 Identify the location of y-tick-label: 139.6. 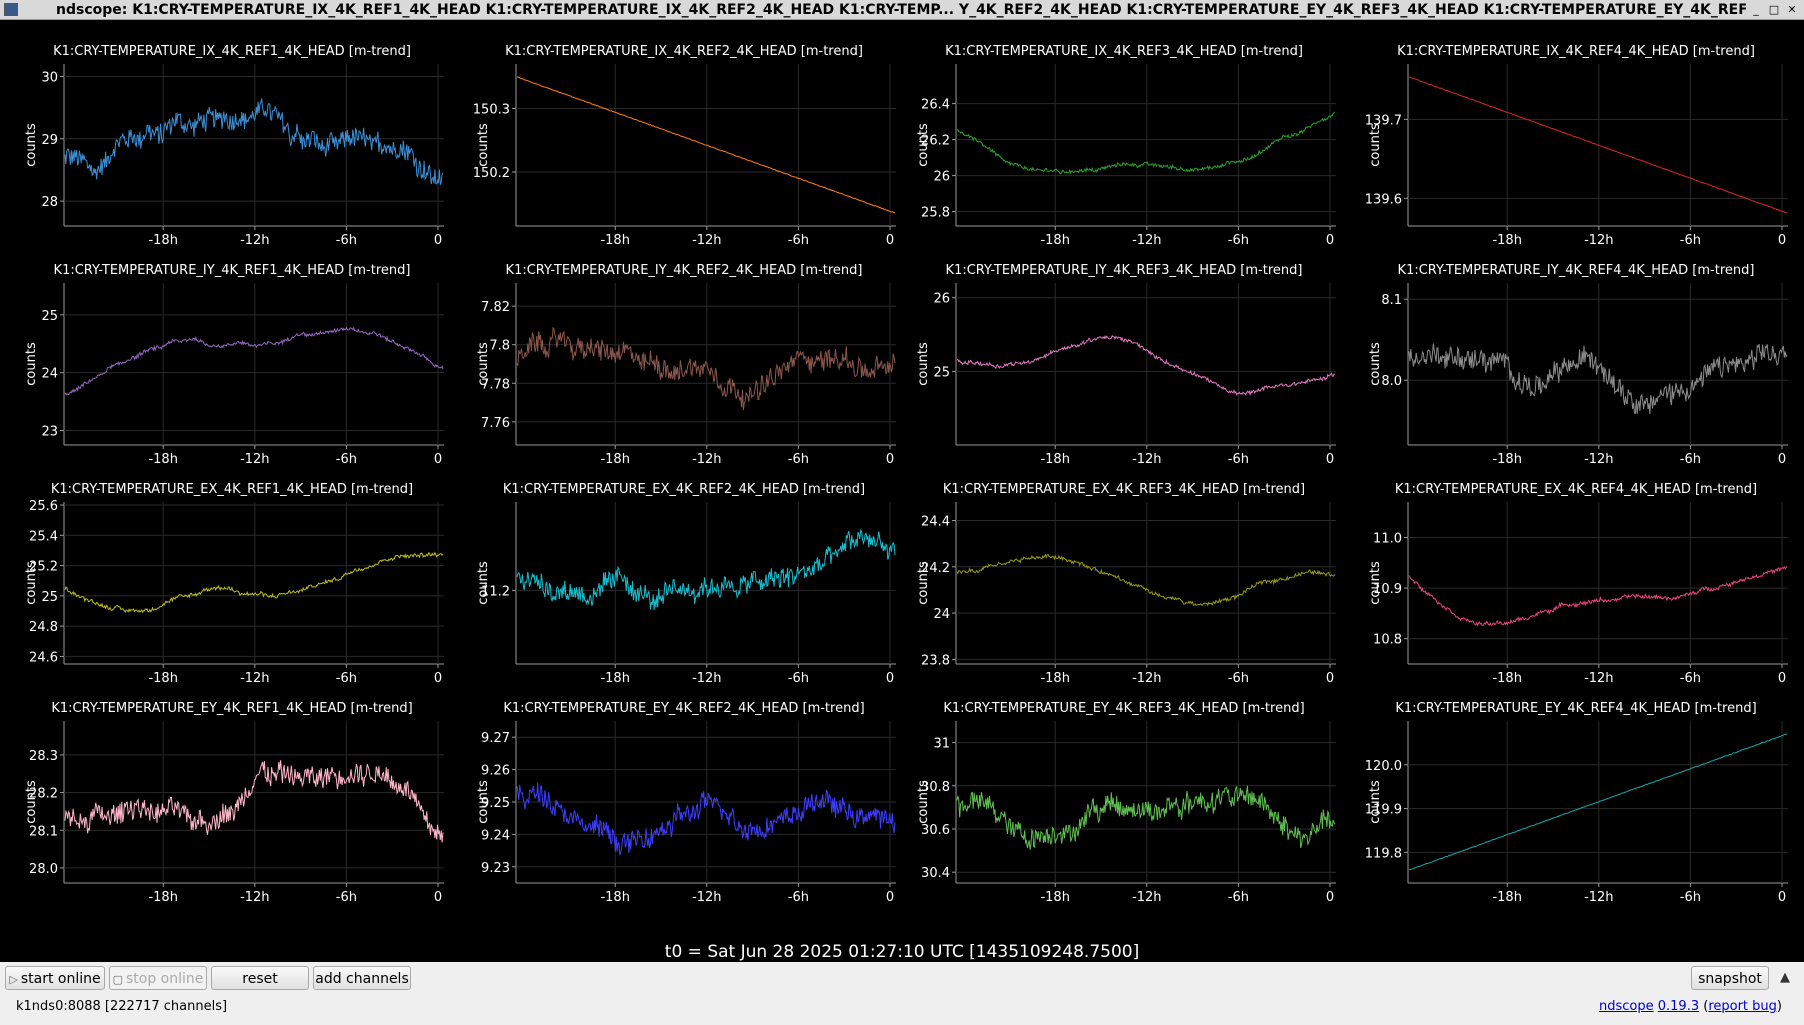
(1383, 199).